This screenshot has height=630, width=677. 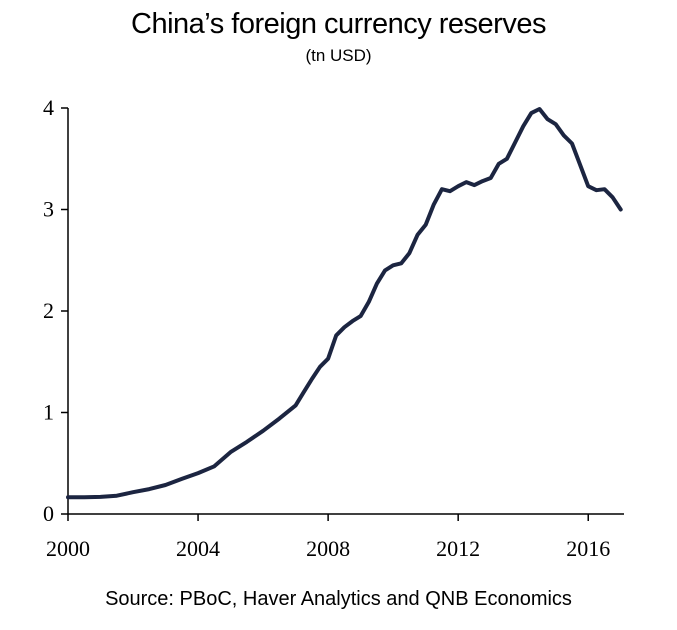 I want to click on x-tick-label: 2000, so click(x=68, y=548).